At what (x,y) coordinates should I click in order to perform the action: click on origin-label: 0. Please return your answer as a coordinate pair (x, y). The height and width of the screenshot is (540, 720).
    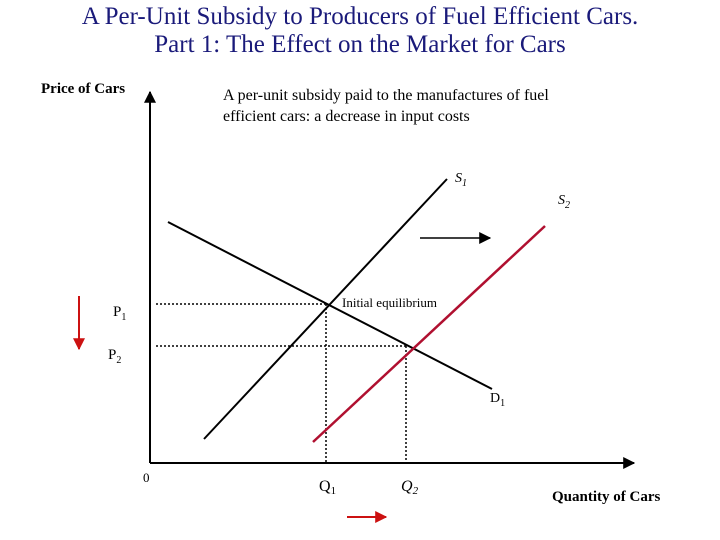
    Looking at the image, I should click on (146, 477).